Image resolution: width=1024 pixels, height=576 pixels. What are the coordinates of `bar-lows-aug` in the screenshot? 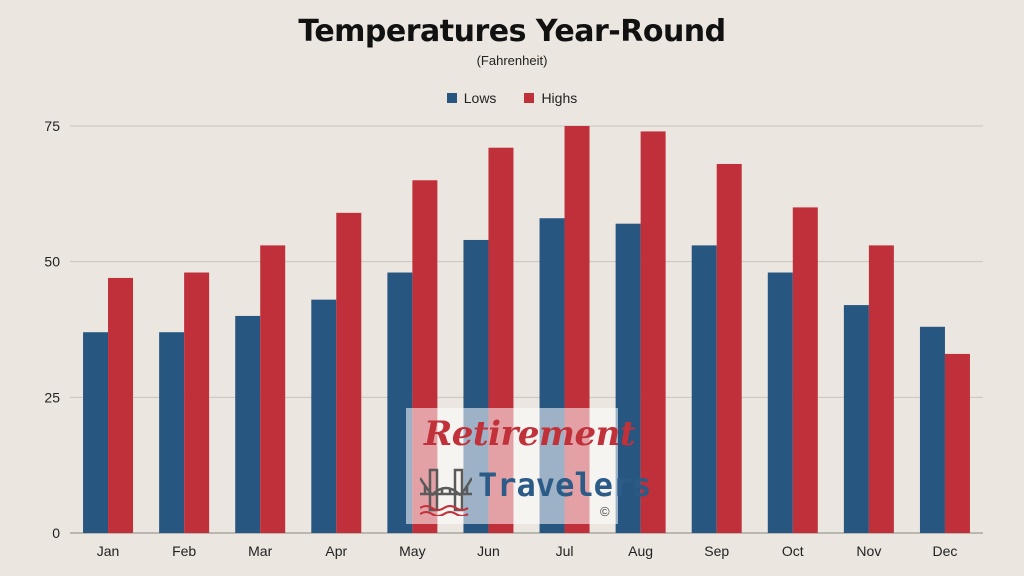 It's located at (628, 378).